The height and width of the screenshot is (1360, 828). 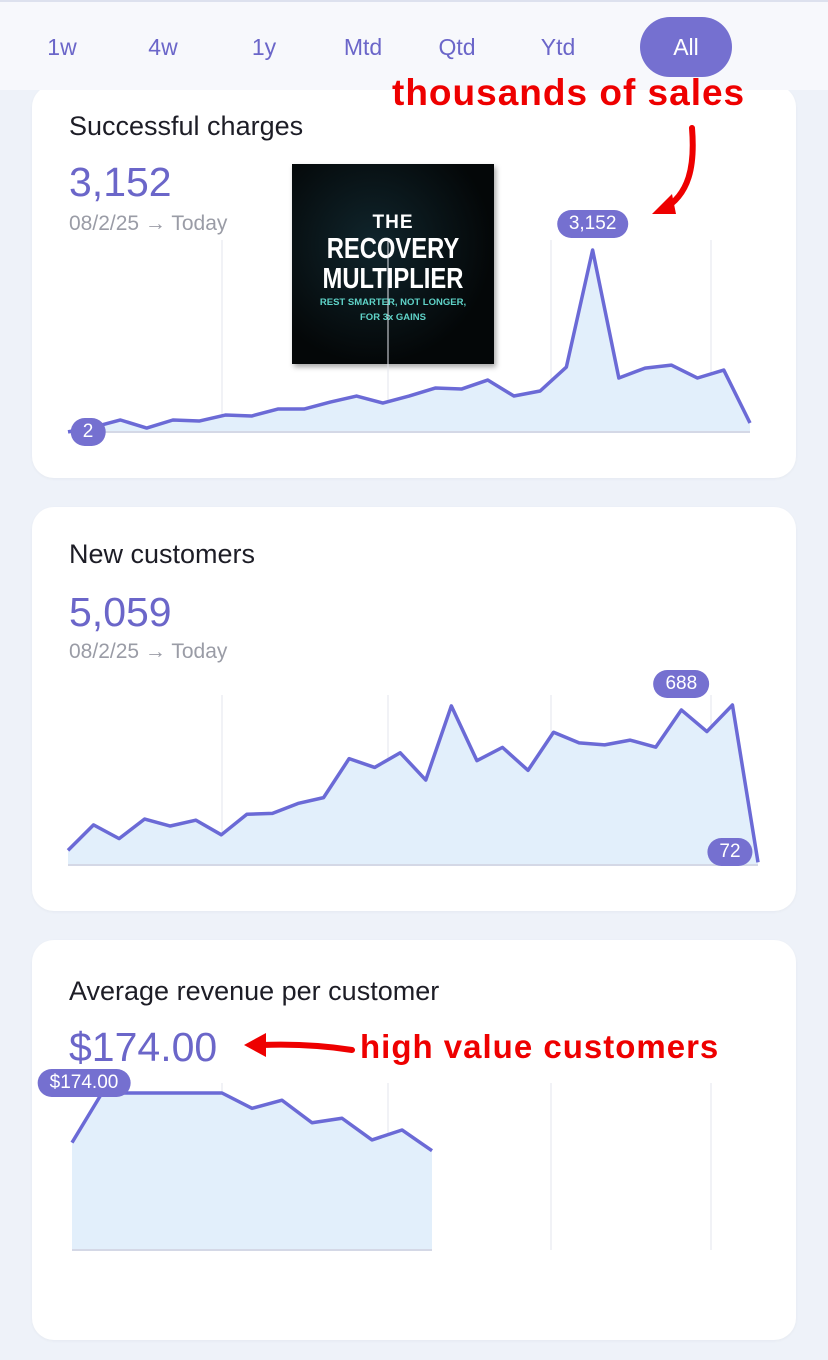 I want to click on arrow-left-icon, so click(x=307, y=1047).